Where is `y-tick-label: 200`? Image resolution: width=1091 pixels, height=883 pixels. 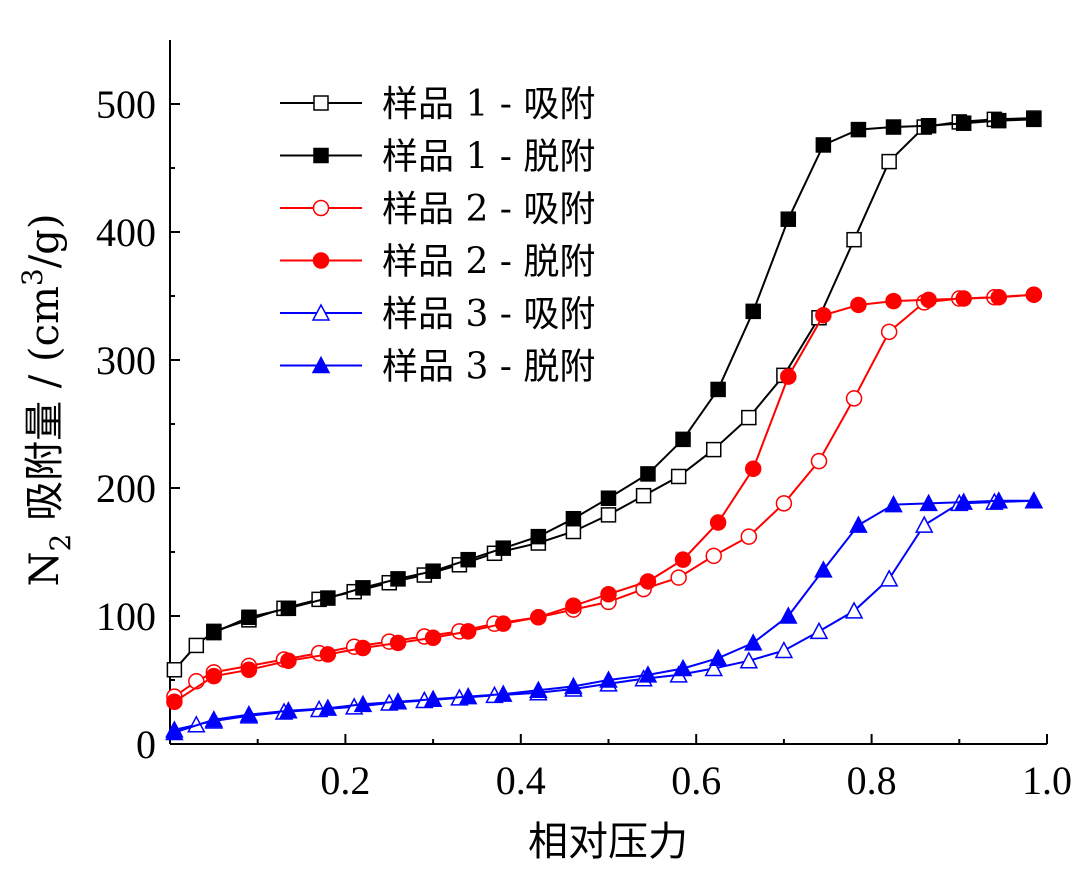
y-tick-label: 200 is located at coordinates (126, 488).